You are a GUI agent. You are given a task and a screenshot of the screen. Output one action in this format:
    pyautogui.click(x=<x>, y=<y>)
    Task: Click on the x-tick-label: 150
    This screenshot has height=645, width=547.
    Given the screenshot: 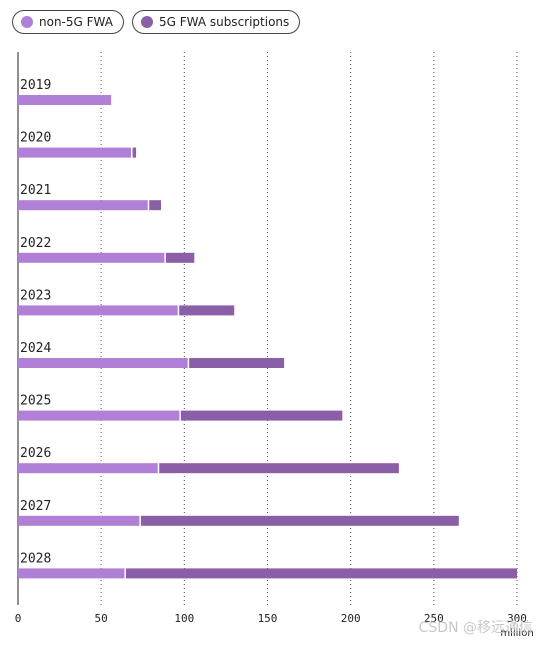 What is the action you would take?
    pyautogui.click(x=268, y=618)
    